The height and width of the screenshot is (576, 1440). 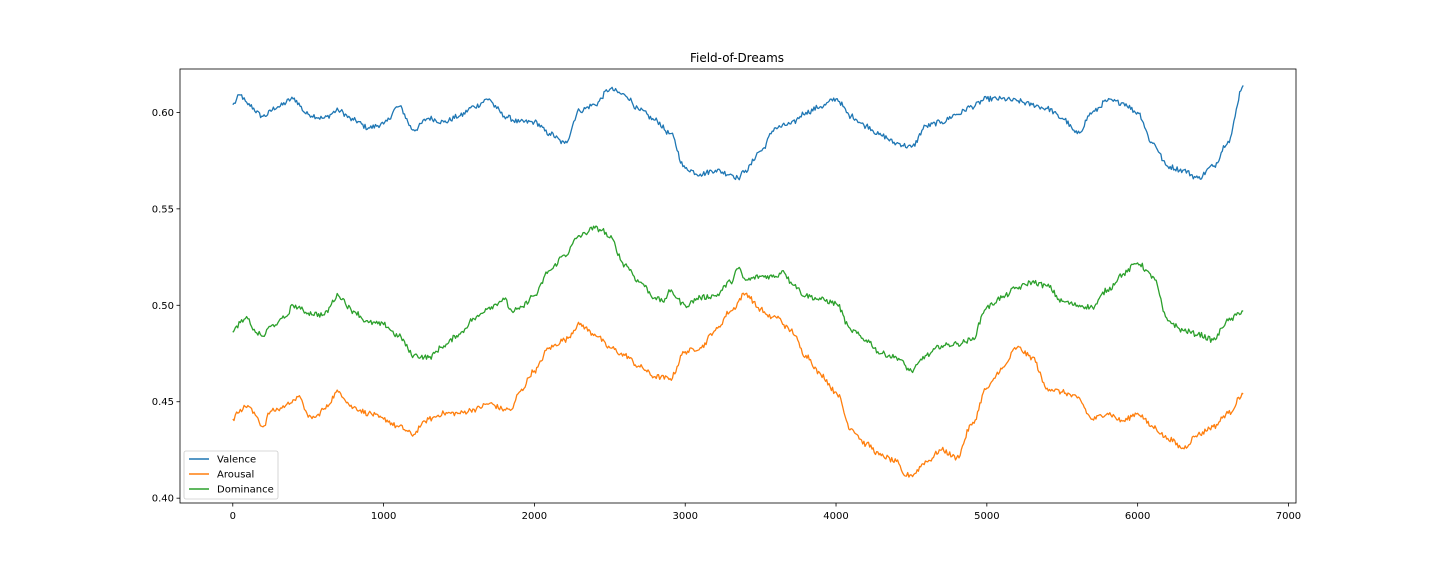 What do you see at coordinates (738, 133) in the screenshot?
I see `series-line-valence` at bounding box center [738, 133].